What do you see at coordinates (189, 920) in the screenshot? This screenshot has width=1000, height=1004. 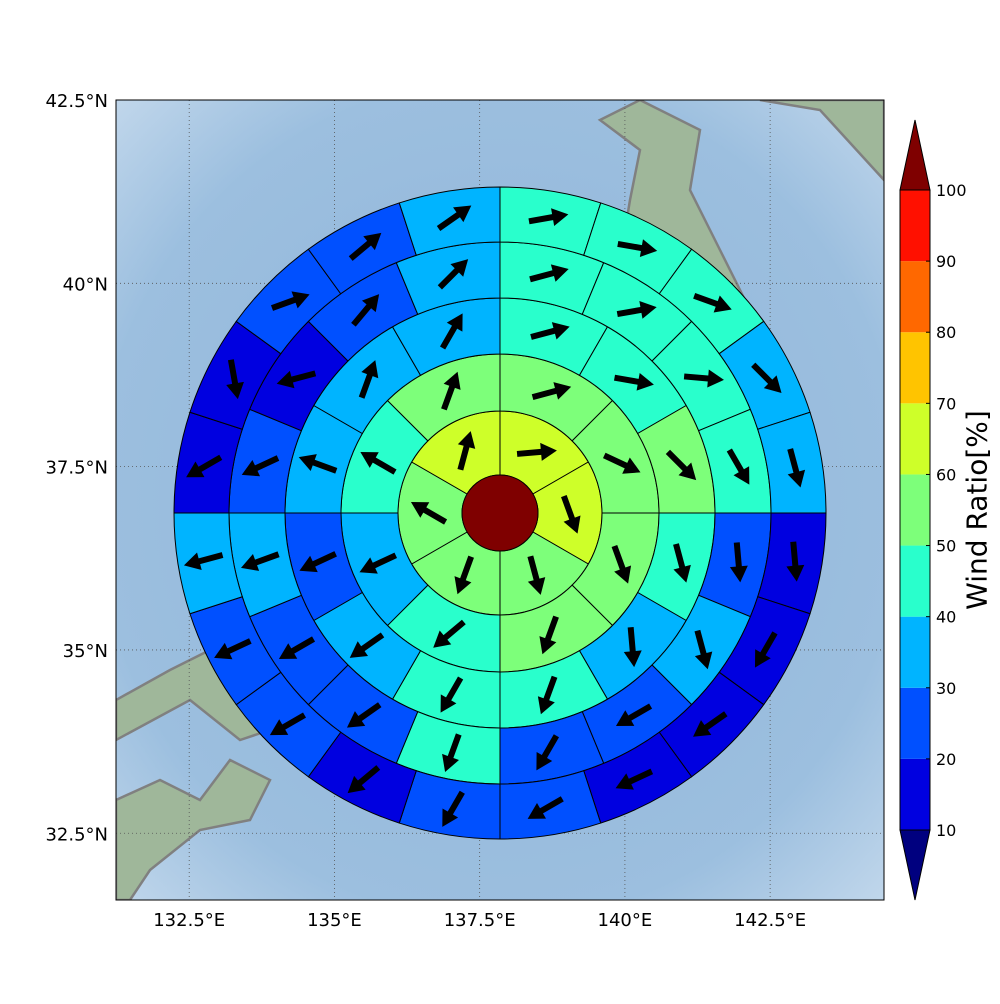 I see `x-tick-label: 132.5°E` at bounding box center [189, 920].